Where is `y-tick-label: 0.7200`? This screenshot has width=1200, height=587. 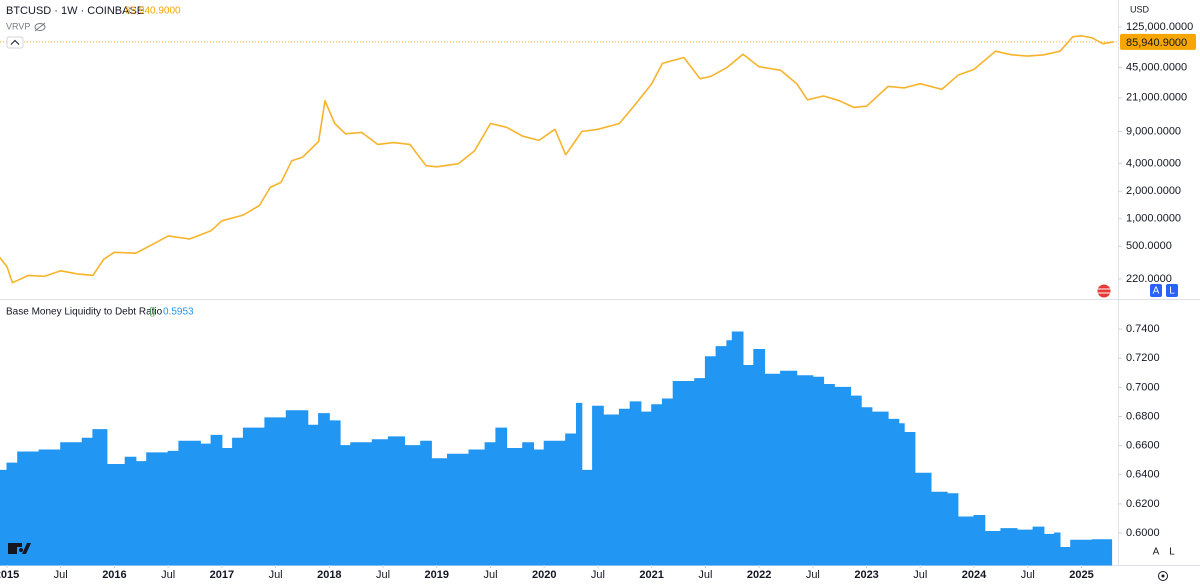 y-tick-label: 0.7200 is located at coordinates (1143, 358).